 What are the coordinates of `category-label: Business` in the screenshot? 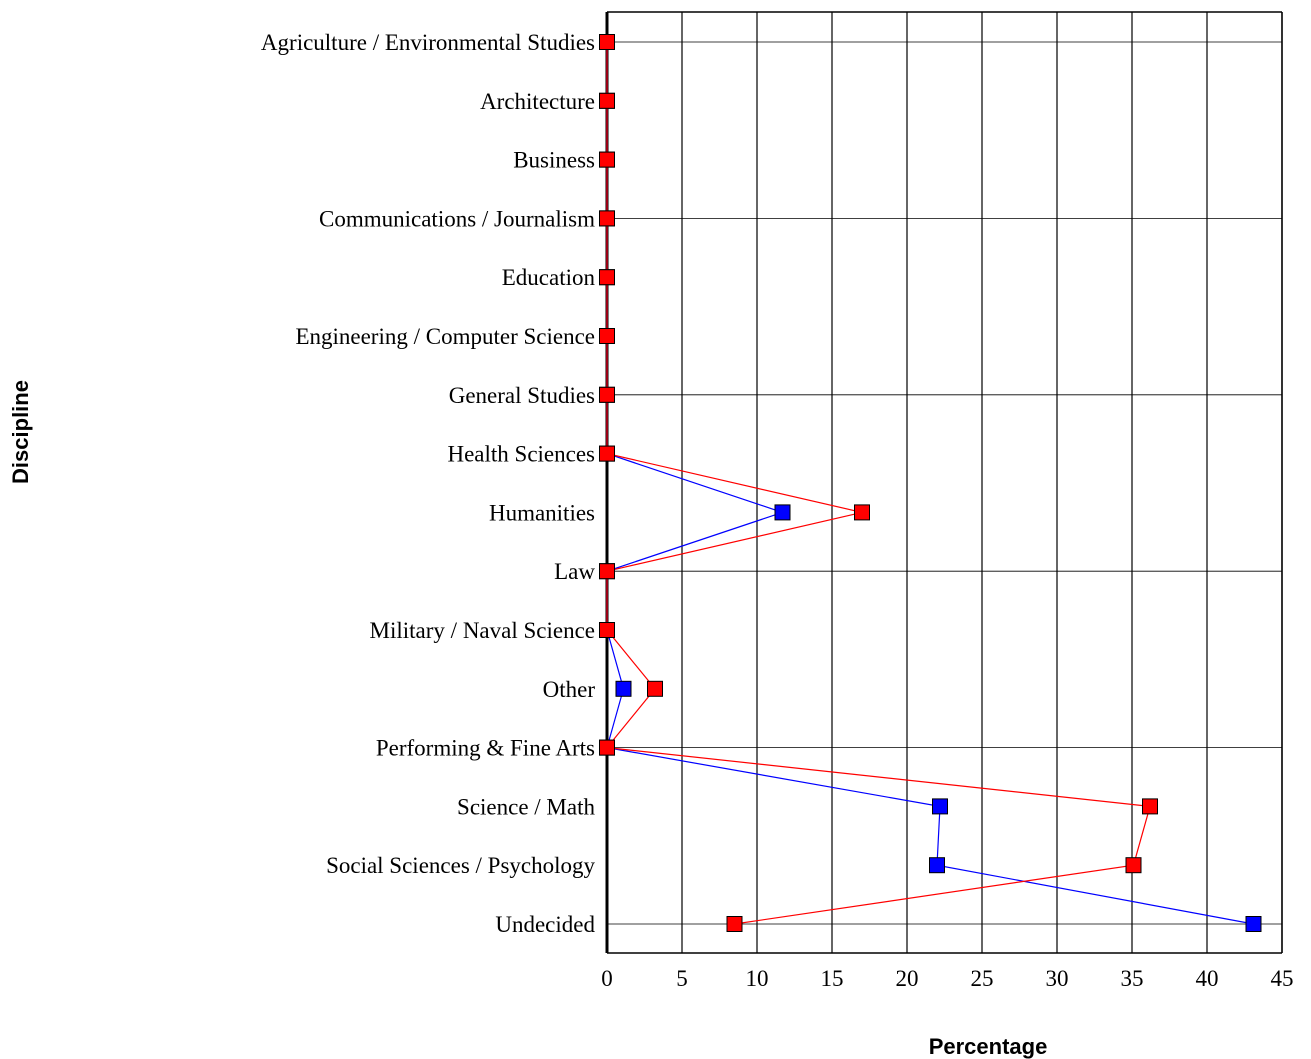 It's located at (554, 160).